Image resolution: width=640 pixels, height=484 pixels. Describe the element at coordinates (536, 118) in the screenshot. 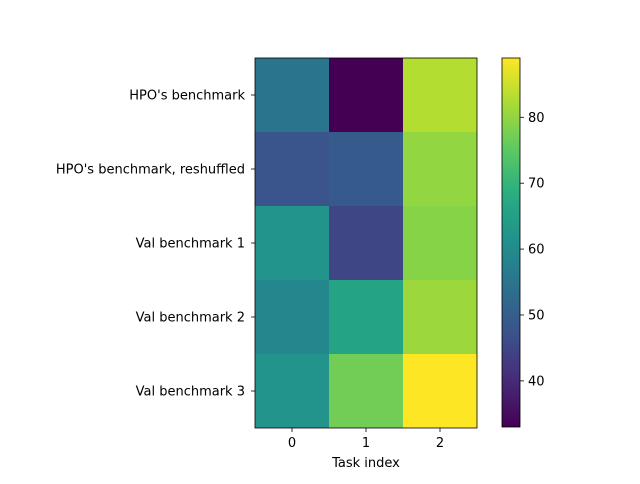

I see `colorbar-tick-label: 80` at that location.